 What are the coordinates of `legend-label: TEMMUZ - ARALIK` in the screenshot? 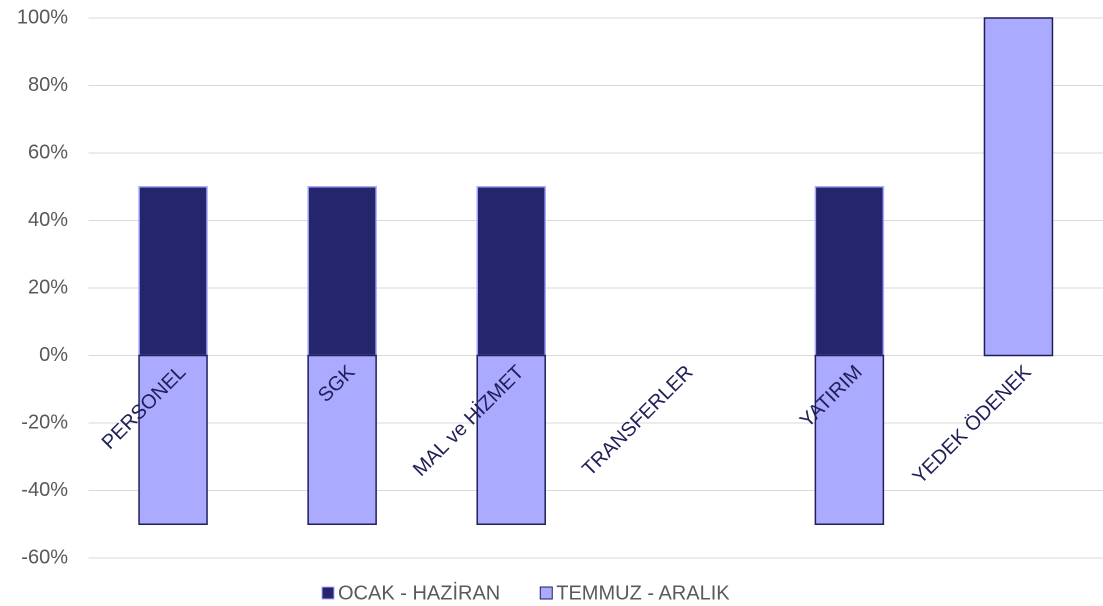 It's located at (643, 593).